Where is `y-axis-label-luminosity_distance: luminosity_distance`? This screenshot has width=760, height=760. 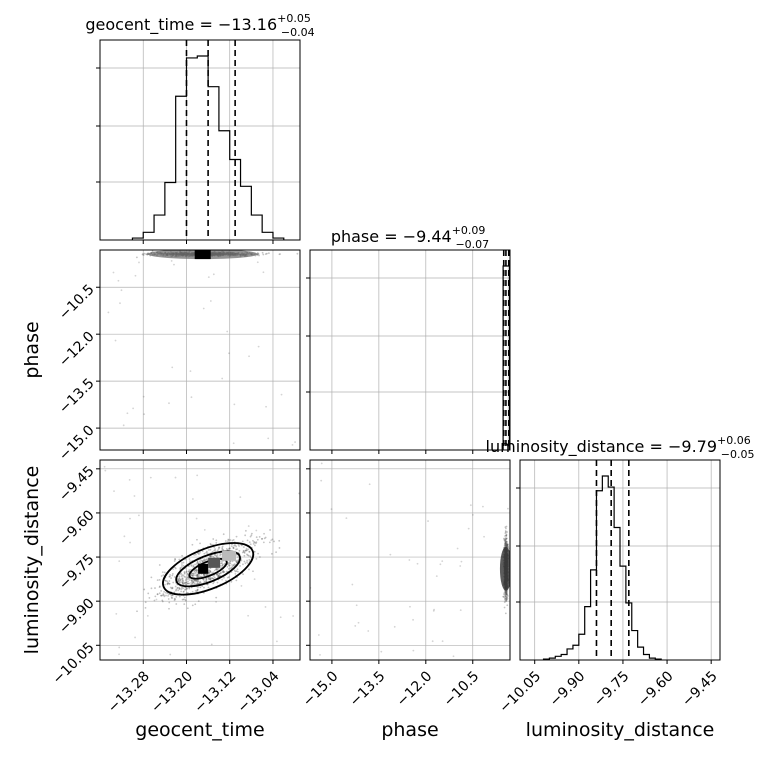
y-axis-label-luminosity_distance: luminosity_distance is located at coordinates (32, 560).